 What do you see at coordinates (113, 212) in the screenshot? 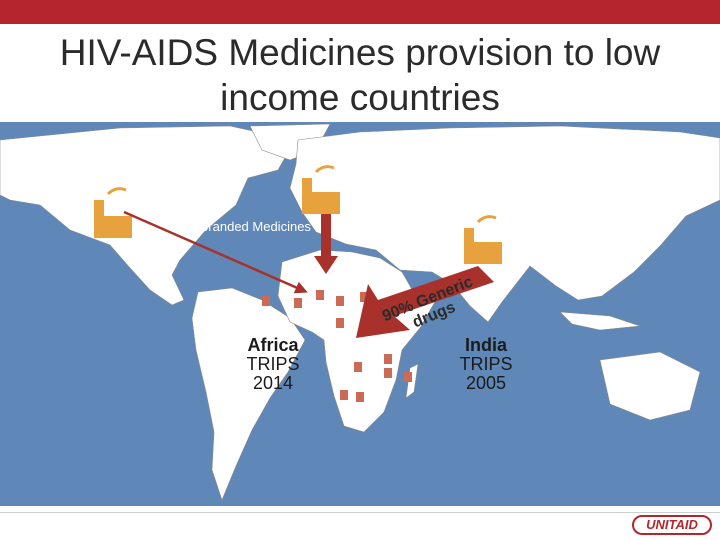
I see `factory-icon-usa` at bounding box center [113, 212].